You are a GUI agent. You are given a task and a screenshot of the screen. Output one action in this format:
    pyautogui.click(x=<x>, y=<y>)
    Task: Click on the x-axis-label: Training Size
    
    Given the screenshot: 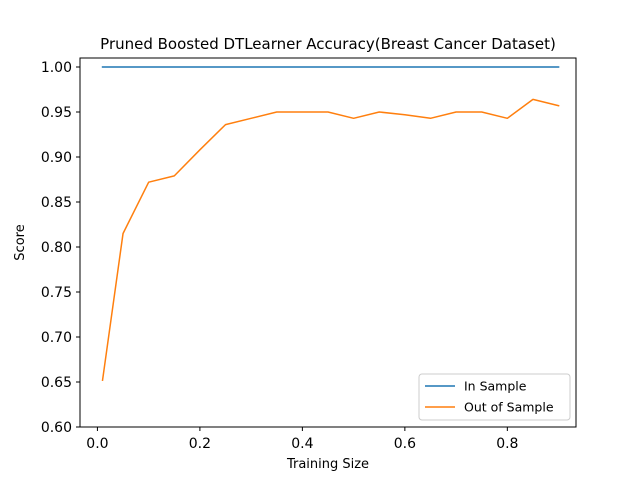 What is the action you would take?
    pyautogui.click(x=327, y=464)
    